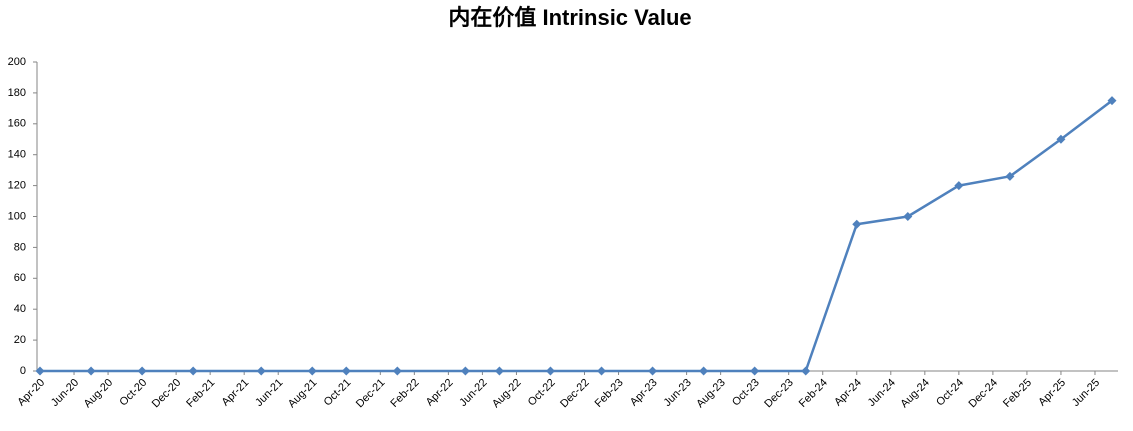 The height and width of the screenshot is (431, 1133). What do you see at coordinates (236, 393) in the screenshot?
I see `x-tick-label: Apr-21` at bounding box center [236, 393].